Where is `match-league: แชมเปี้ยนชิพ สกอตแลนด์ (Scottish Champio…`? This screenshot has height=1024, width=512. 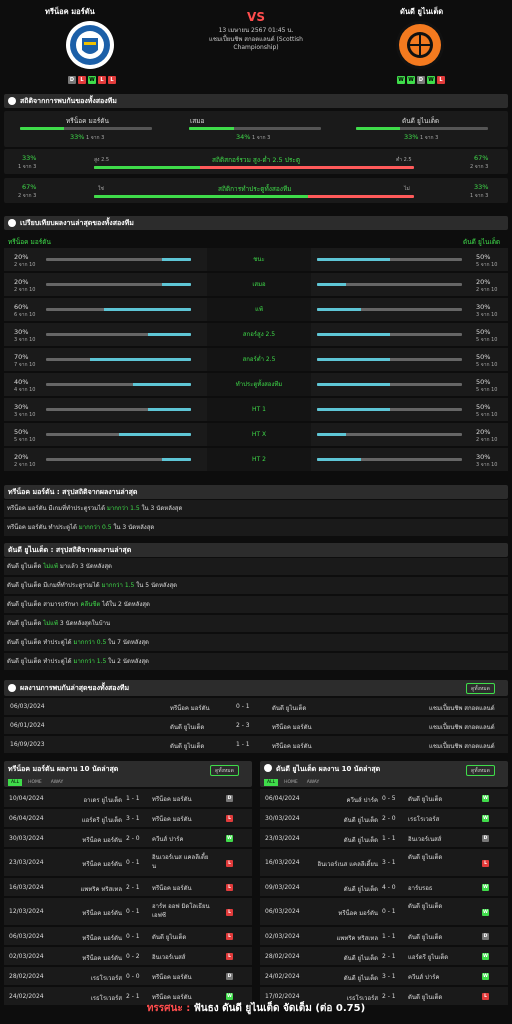
match-league: แชมเปี้ยนชิพ สกอตแลนด์ (Scottish Champio… is located at coordinates (256, 43).